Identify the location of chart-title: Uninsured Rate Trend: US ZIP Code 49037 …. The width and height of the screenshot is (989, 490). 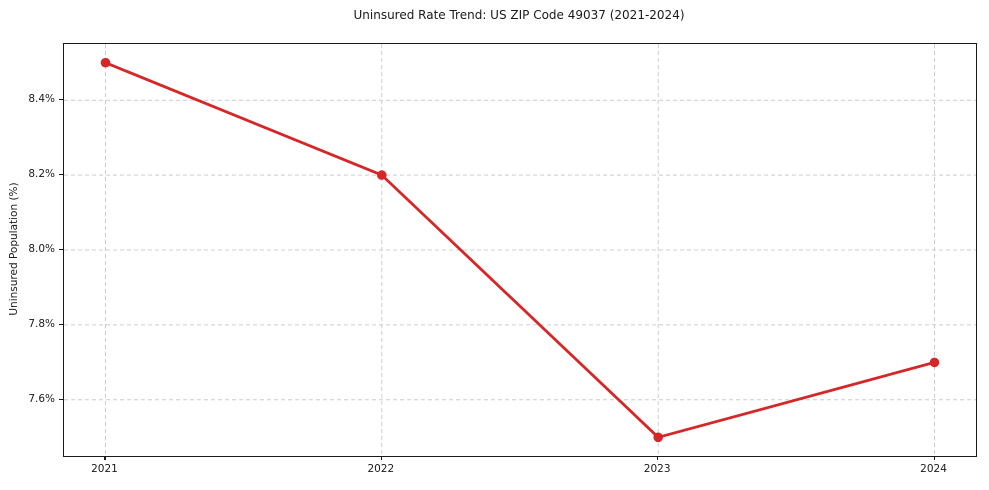
(519, 15).